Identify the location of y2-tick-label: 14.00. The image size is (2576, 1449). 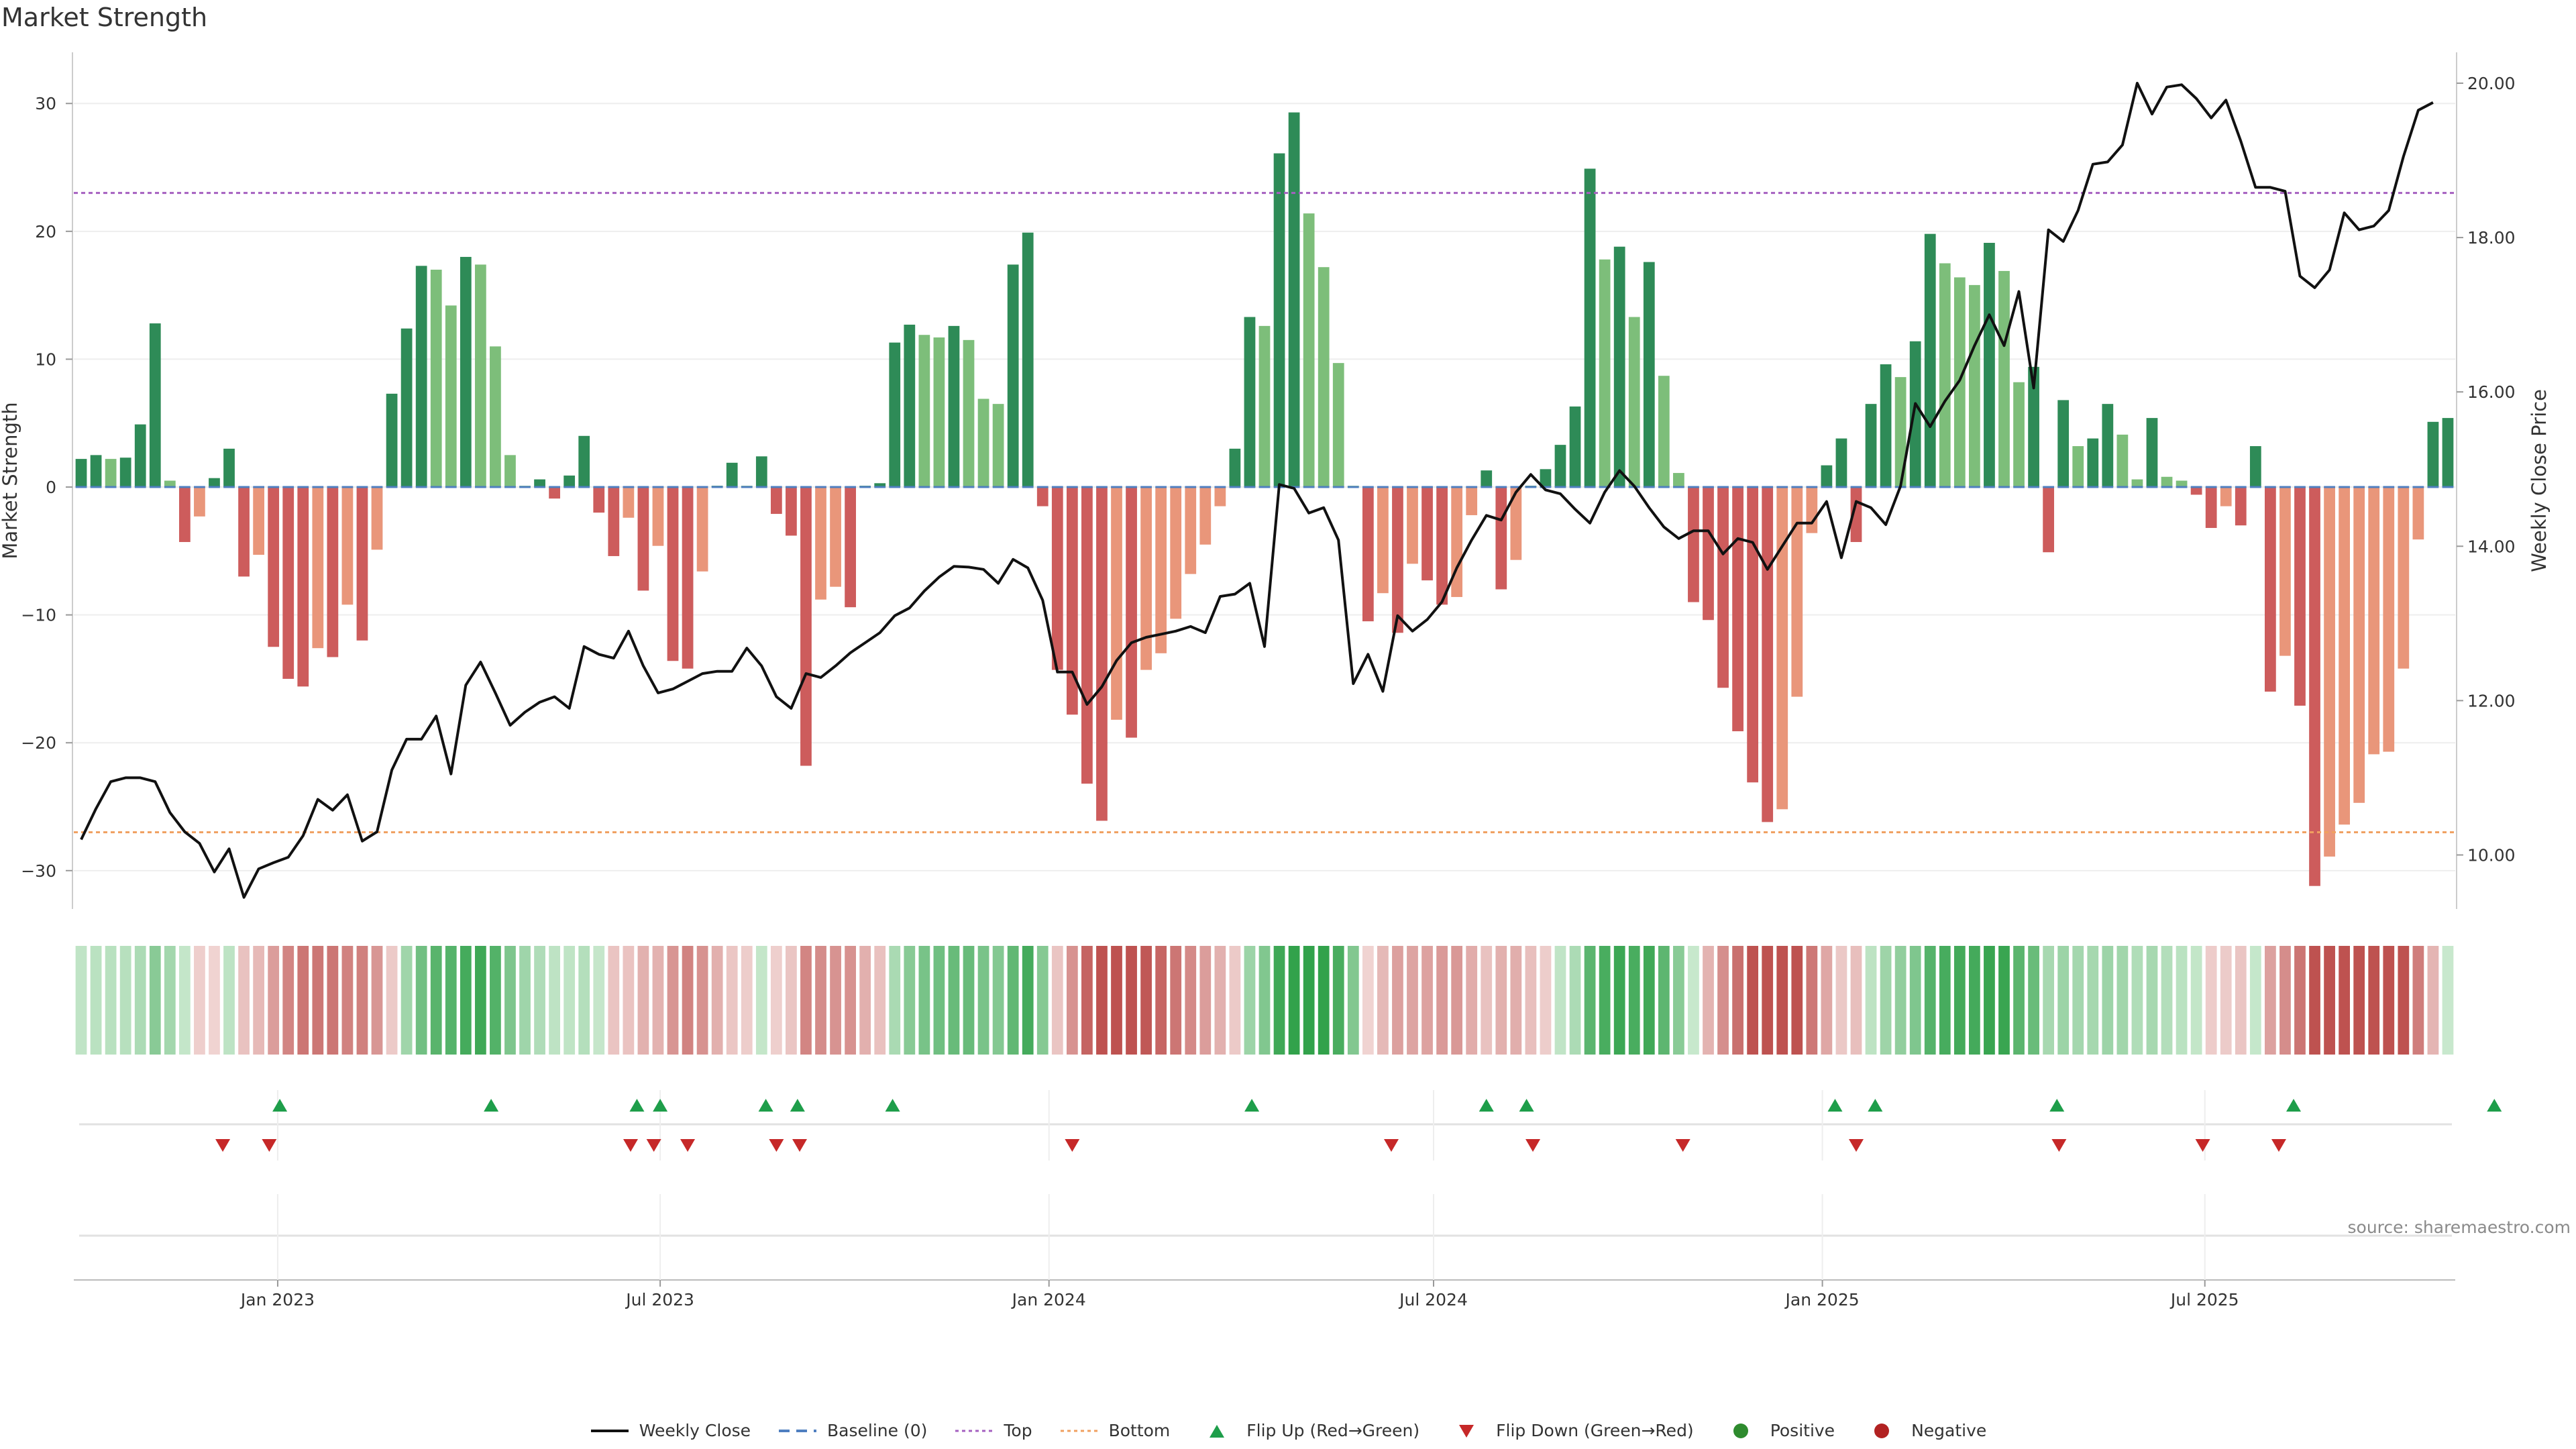
(2491, 546).